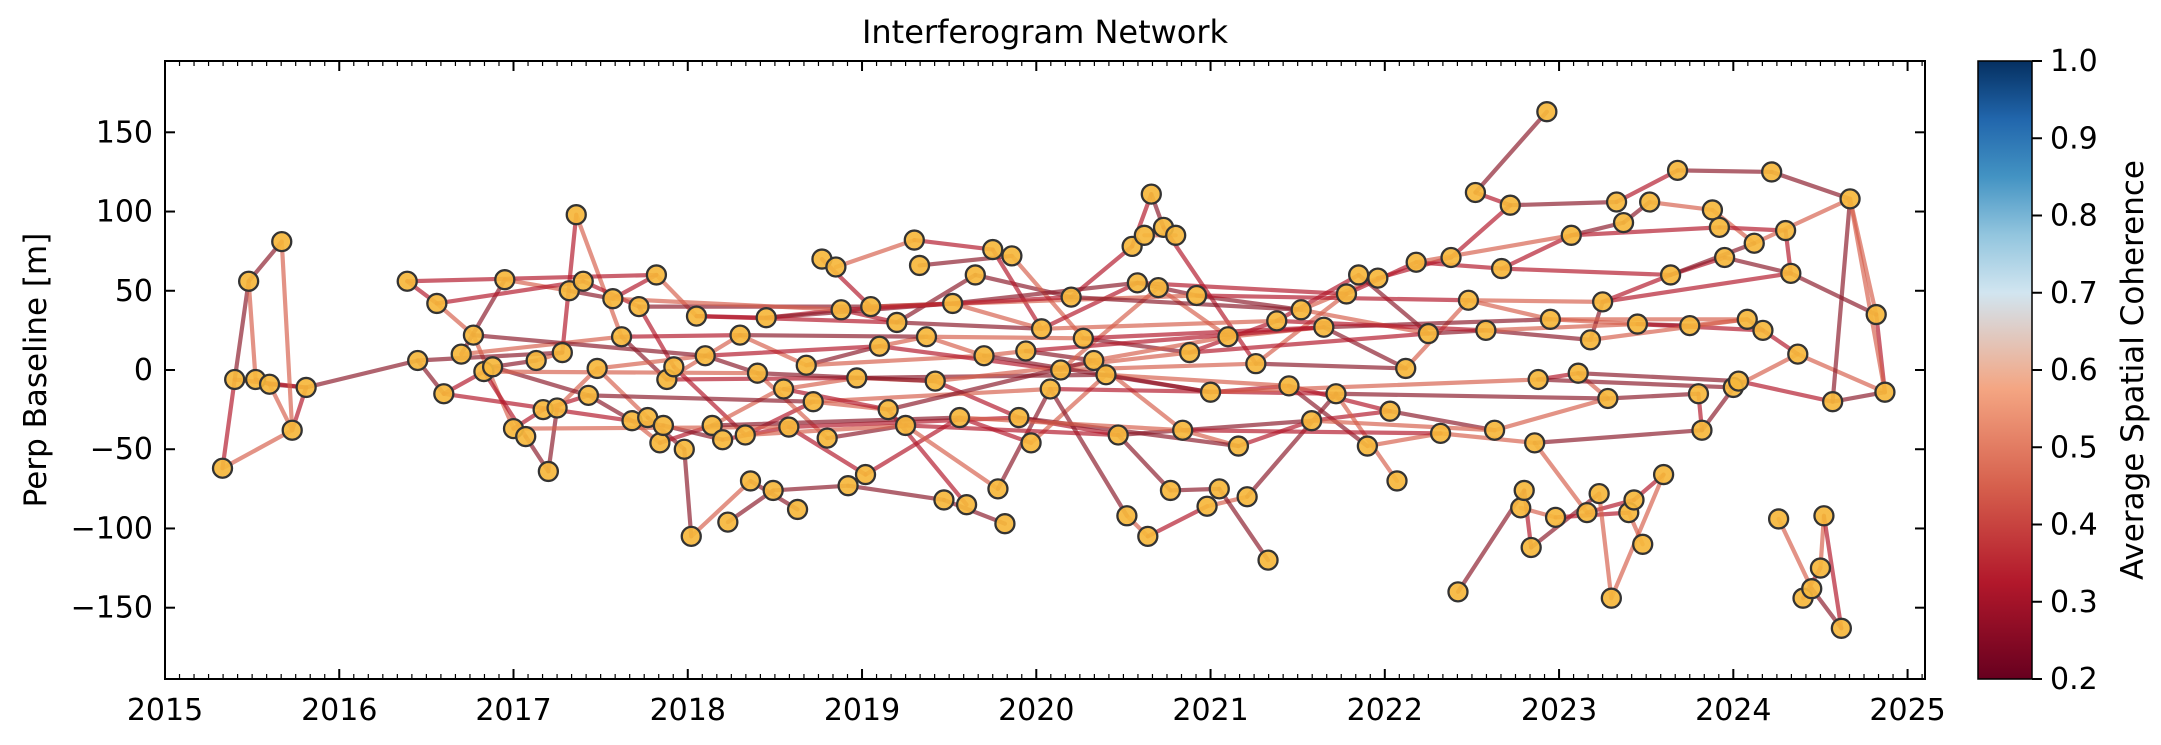  What do you see at coordinates (2074, 138) in the screenshot?
I see `colorbar-tick-label: 0.9` at bounding box center [2074, 138].